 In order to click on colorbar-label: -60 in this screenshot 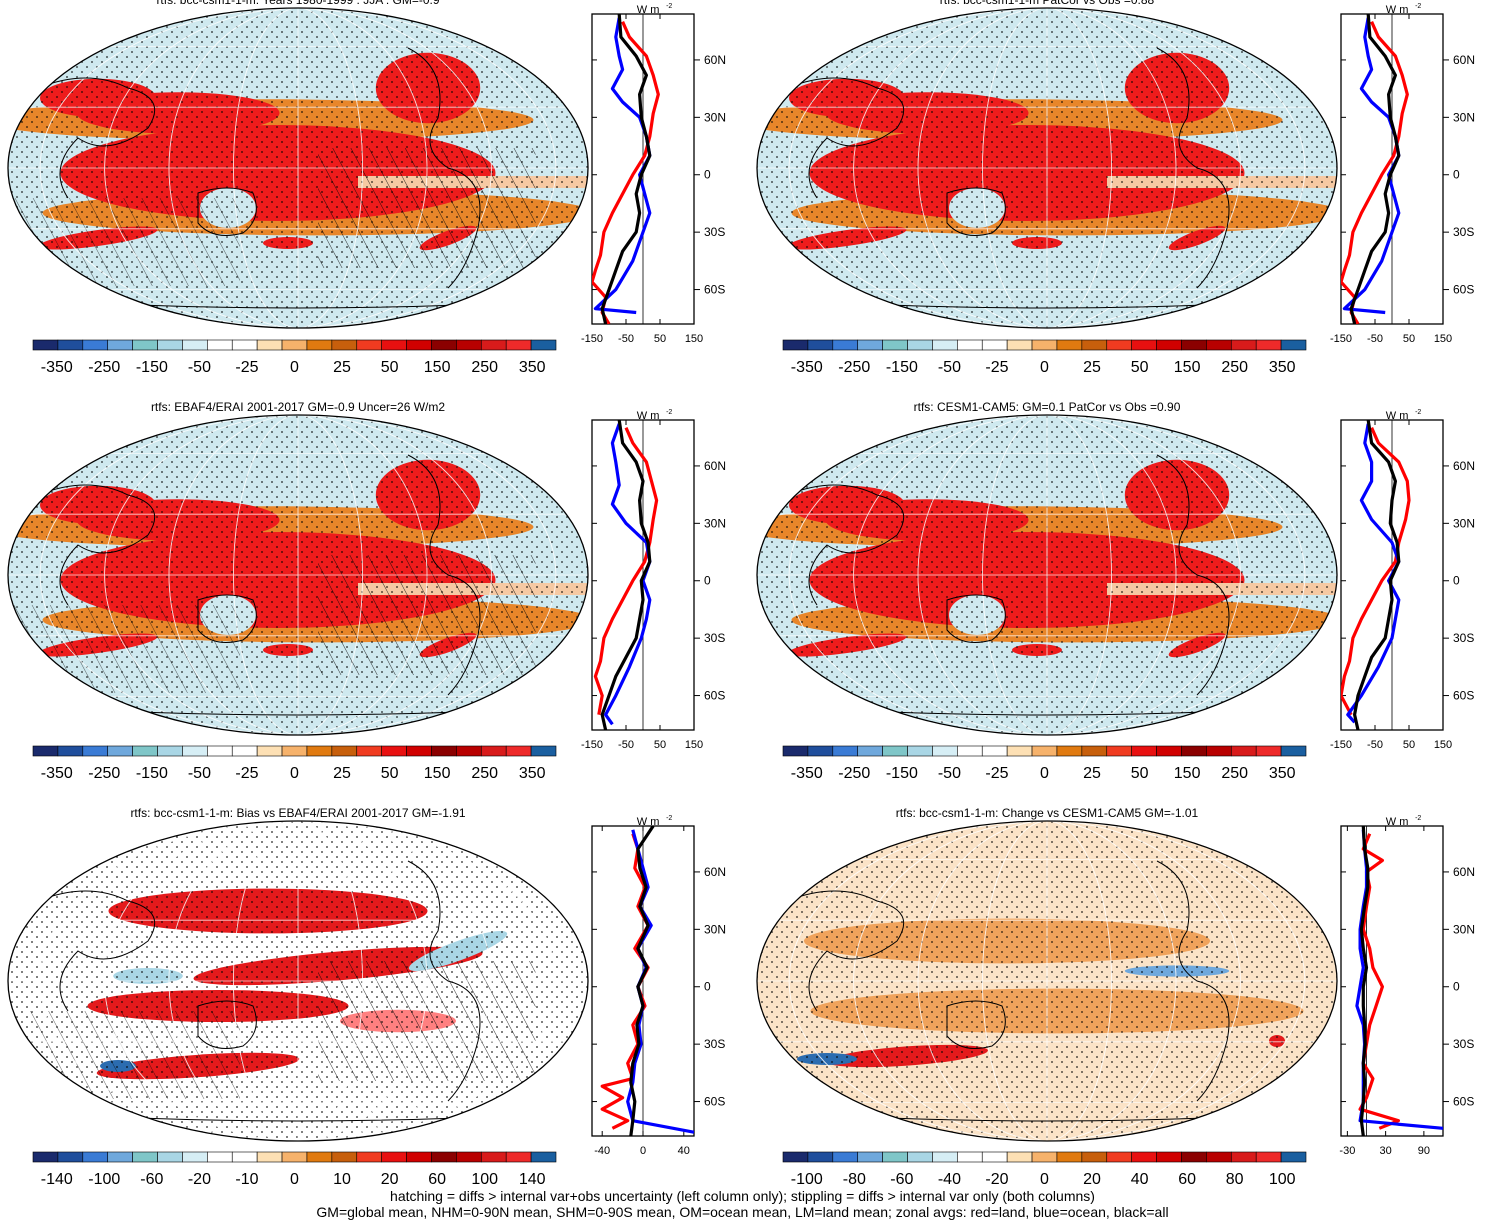, I will do `click(901, 1179)`.